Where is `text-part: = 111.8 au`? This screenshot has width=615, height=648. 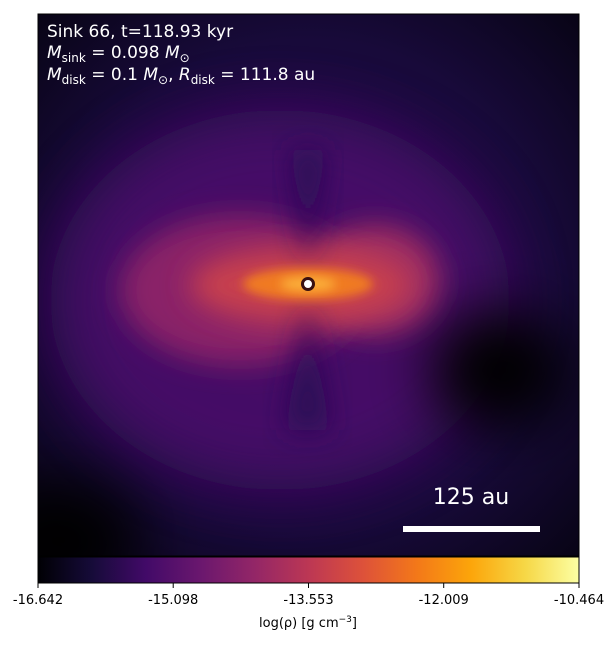 text-part: = 111.8 au is located at coordinates (265, 75).